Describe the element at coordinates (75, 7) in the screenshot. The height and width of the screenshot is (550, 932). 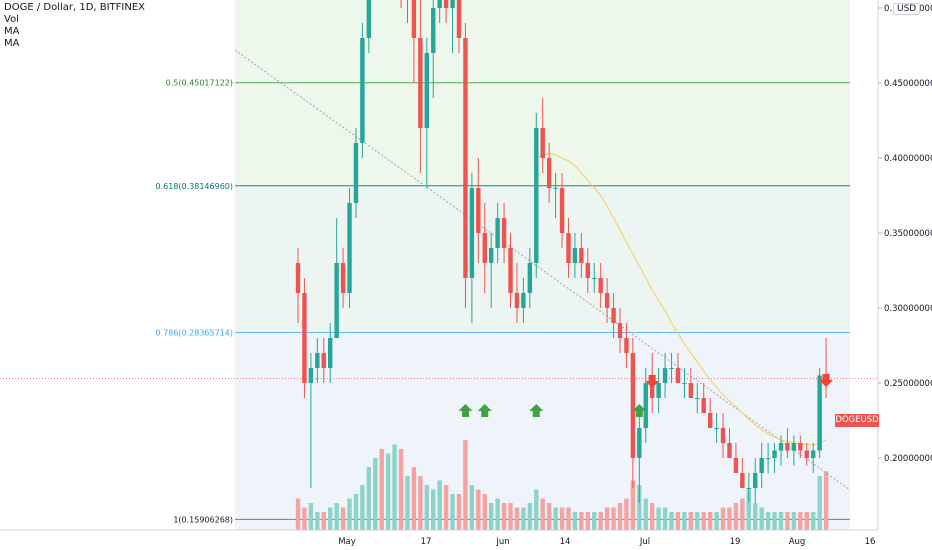
I see `symbol-title: DOGE / Dollar, 1D, BITFINEX` at that location.